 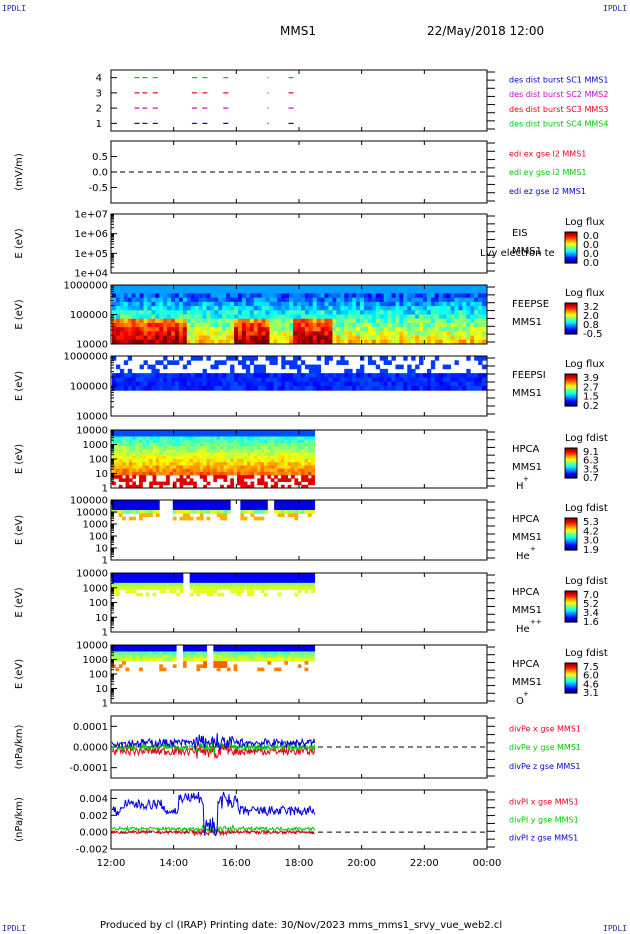 I want to click on hpca_o-colorbar-cell, so click(x=571, y=685).